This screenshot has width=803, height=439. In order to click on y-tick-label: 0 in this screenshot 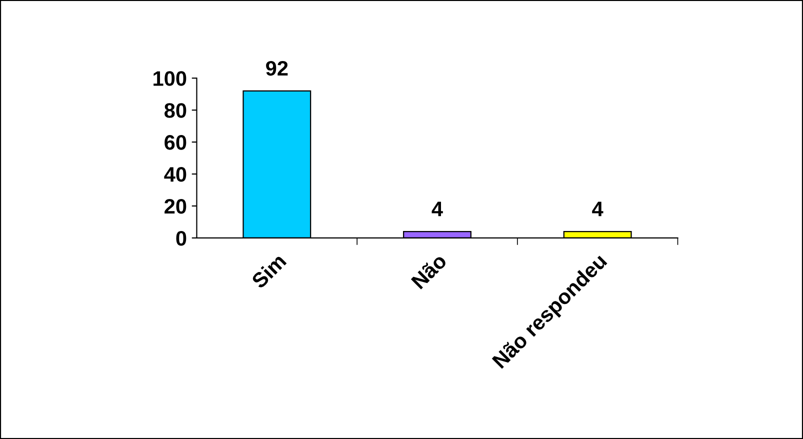, I will do `click(181, 238)`.